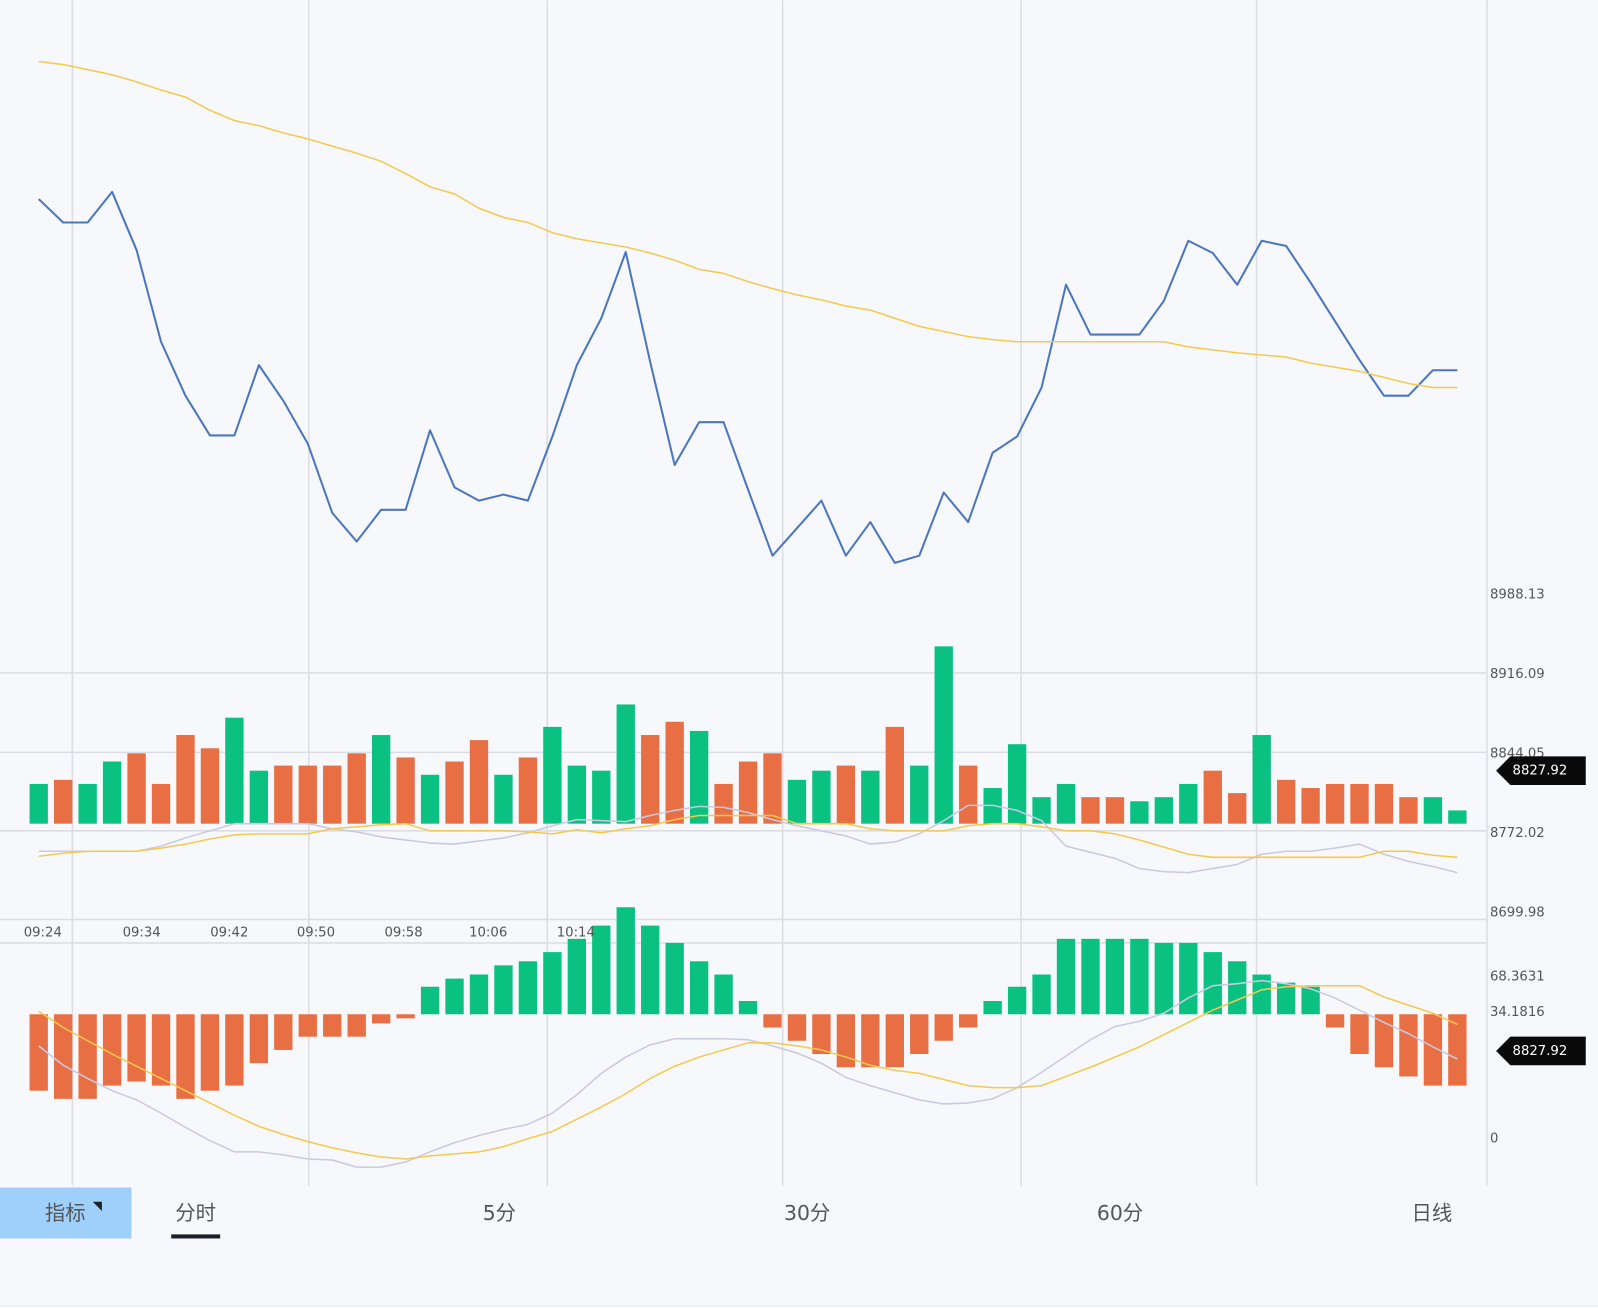  I want to click on time-label: 09:24, so click(43, 933).